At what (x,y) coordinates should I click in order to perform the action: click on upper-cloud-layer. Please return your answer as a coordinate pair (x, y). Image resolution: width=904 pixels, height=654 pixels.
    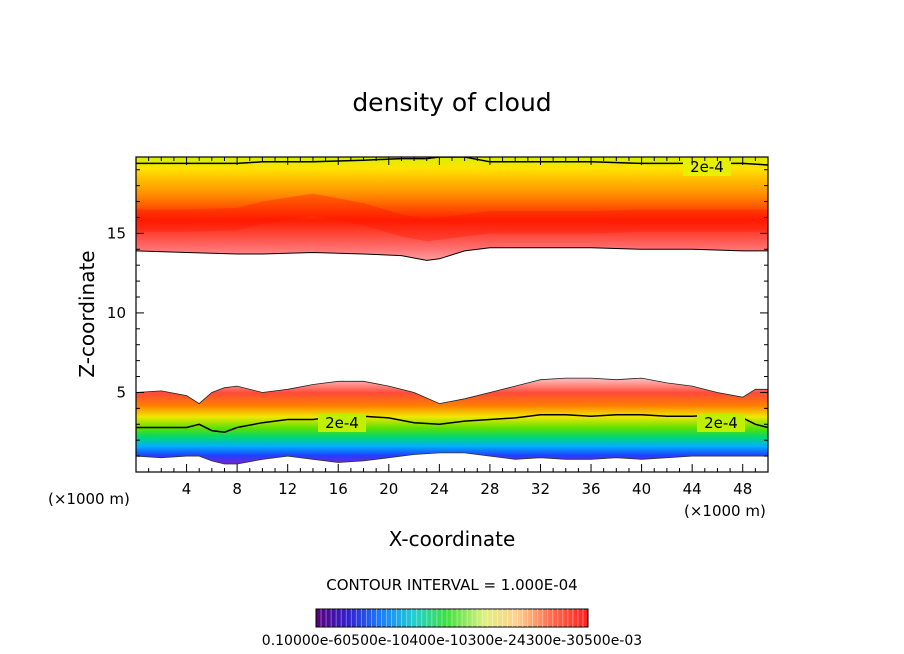
    Looking at the image, I should click on (452, 209).